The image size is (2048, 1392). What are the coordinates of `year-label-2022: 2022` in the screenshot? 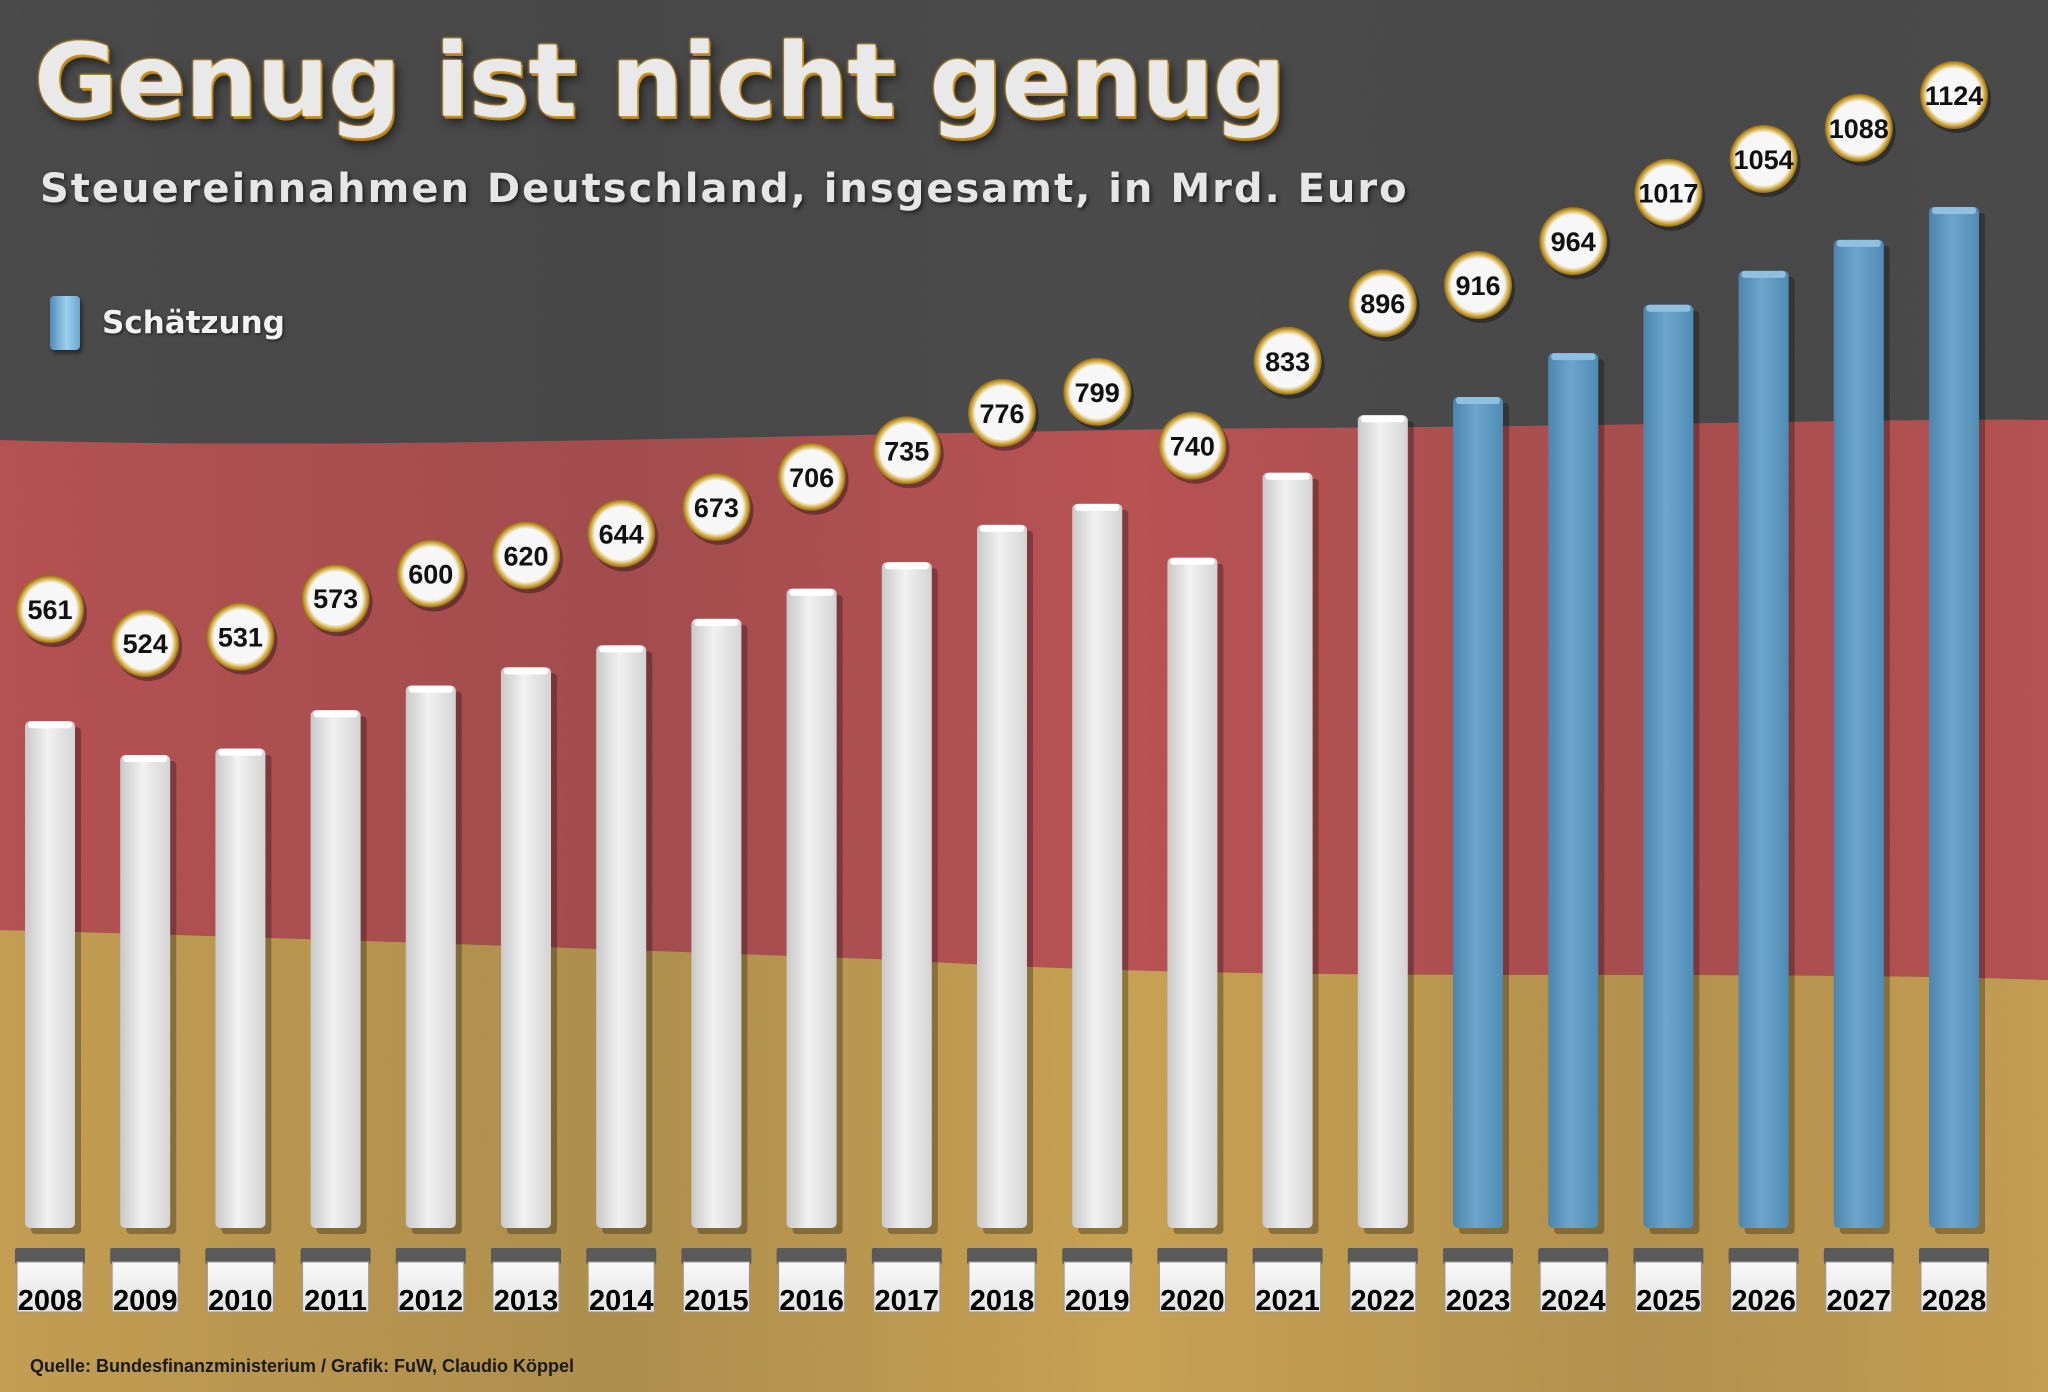 It's located at (1382, 1282).